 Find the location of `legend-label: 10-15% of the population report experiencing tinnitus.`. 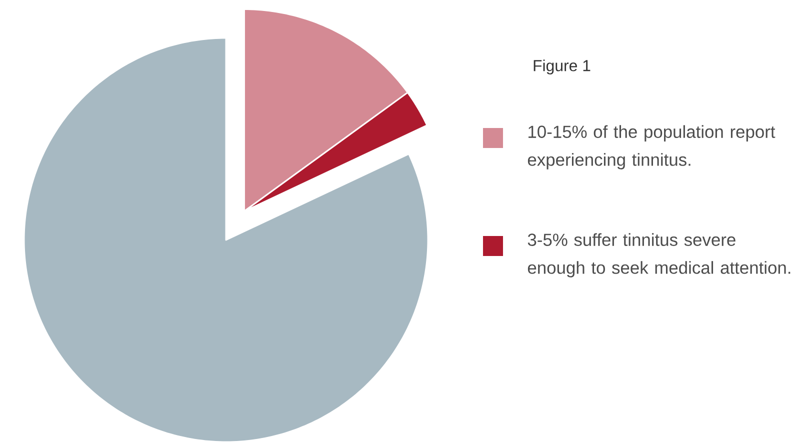

legend-label: 10-15% of the population report experiencing tinnitus. is located at coordinates (652, 147).